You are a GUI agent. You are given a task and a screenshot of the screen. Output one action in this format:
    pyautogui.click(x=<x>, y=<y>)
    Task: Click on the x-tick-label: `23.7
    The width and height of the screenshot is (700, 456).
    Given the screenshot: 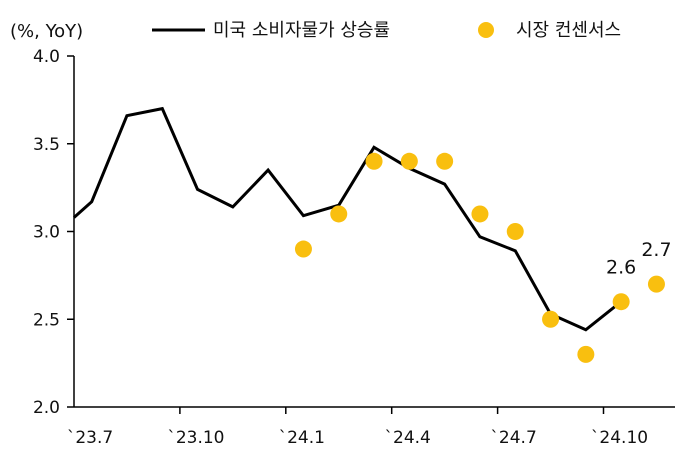 What is the action you would take?
    pyautogui.click(x=90, y=438)
    